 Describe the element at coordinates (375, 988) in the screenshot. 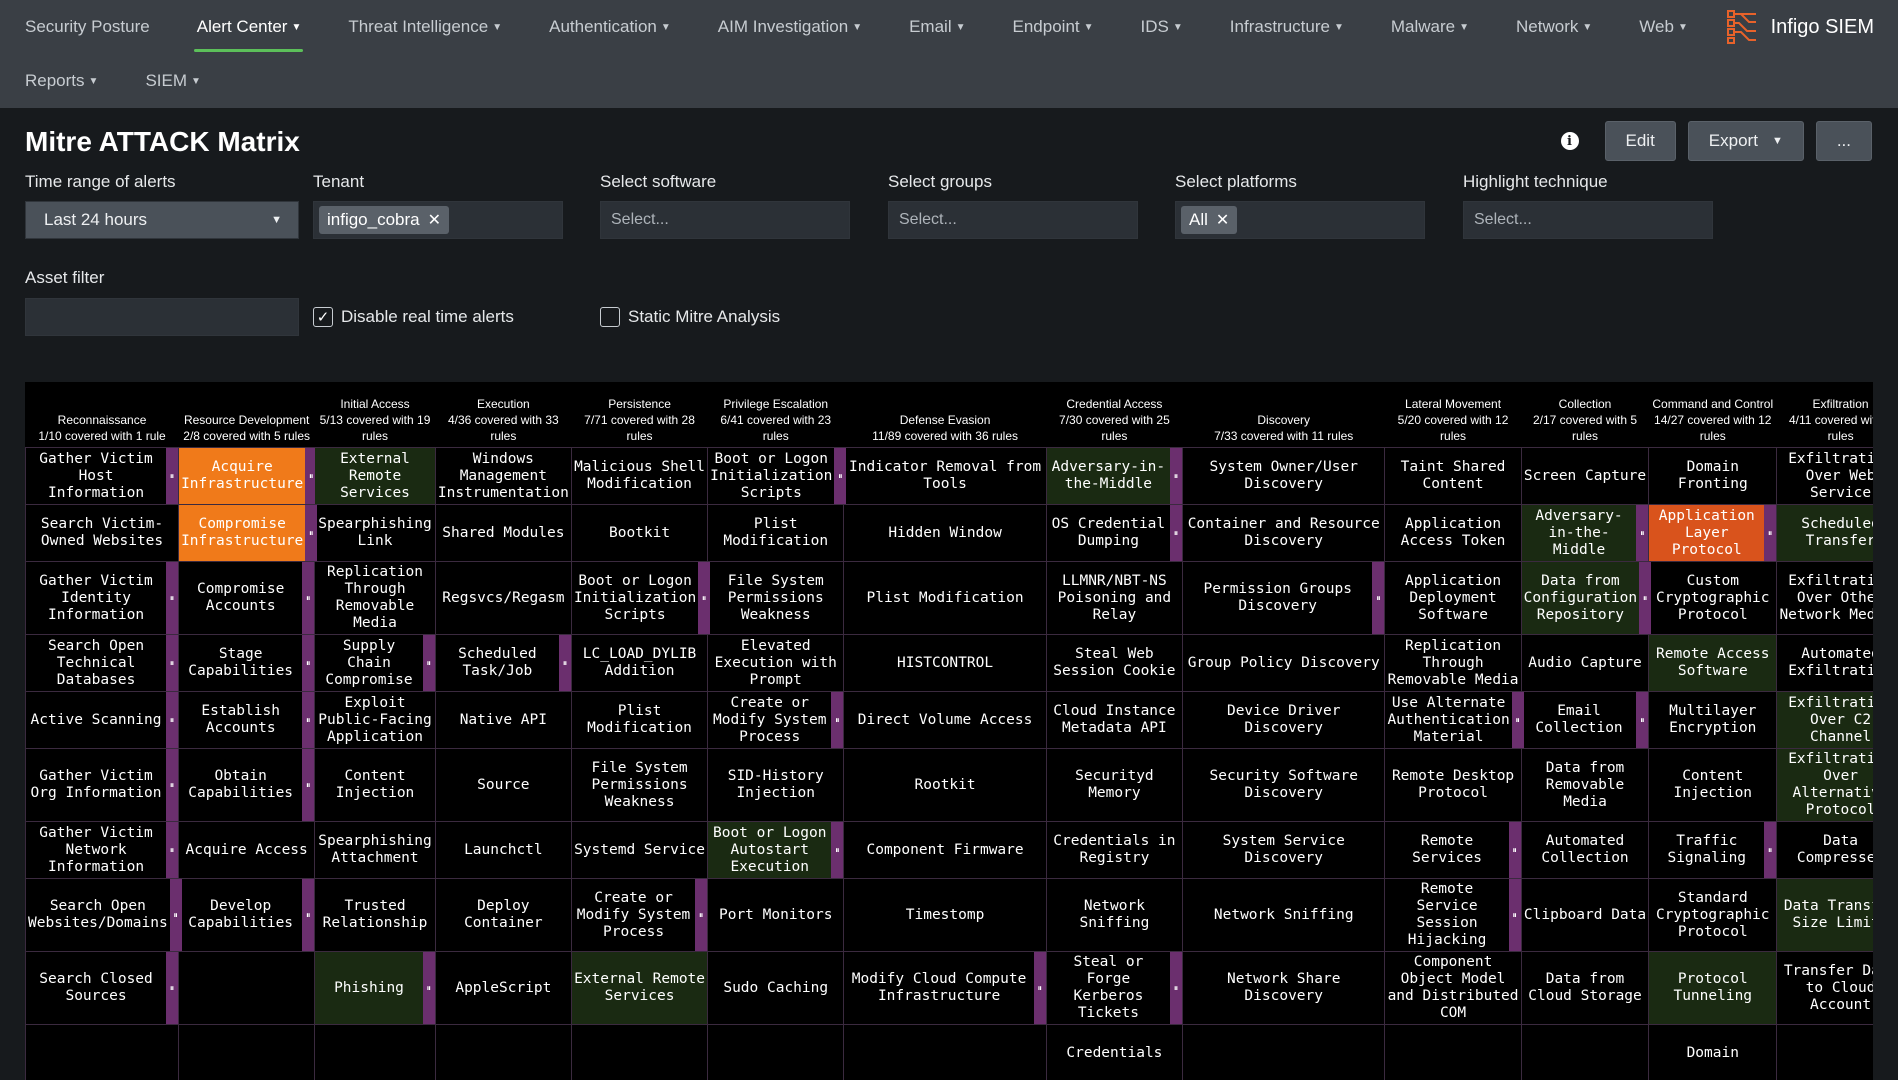

I see `technique-cell: Phishing ⏸` at that location.